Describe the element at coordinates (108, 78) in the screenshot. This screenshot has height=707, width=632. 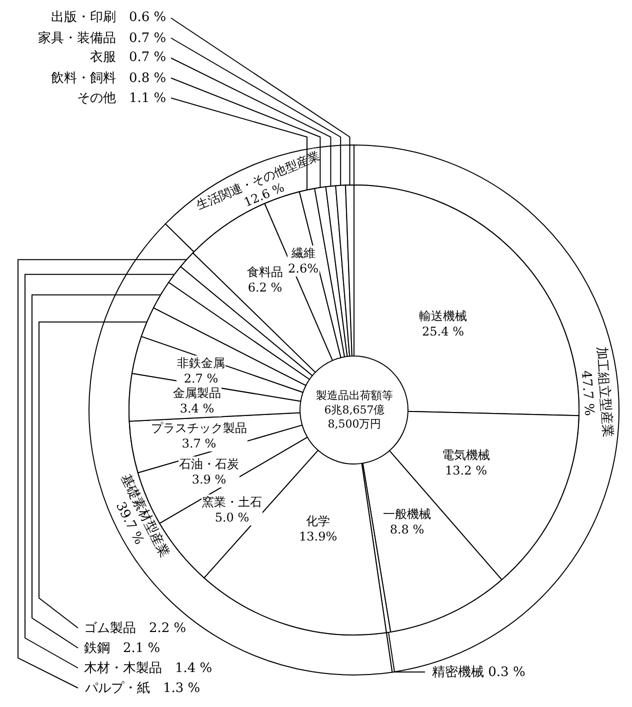
I see `slice-label: 飲料・飼料 0.8 %` at that location.